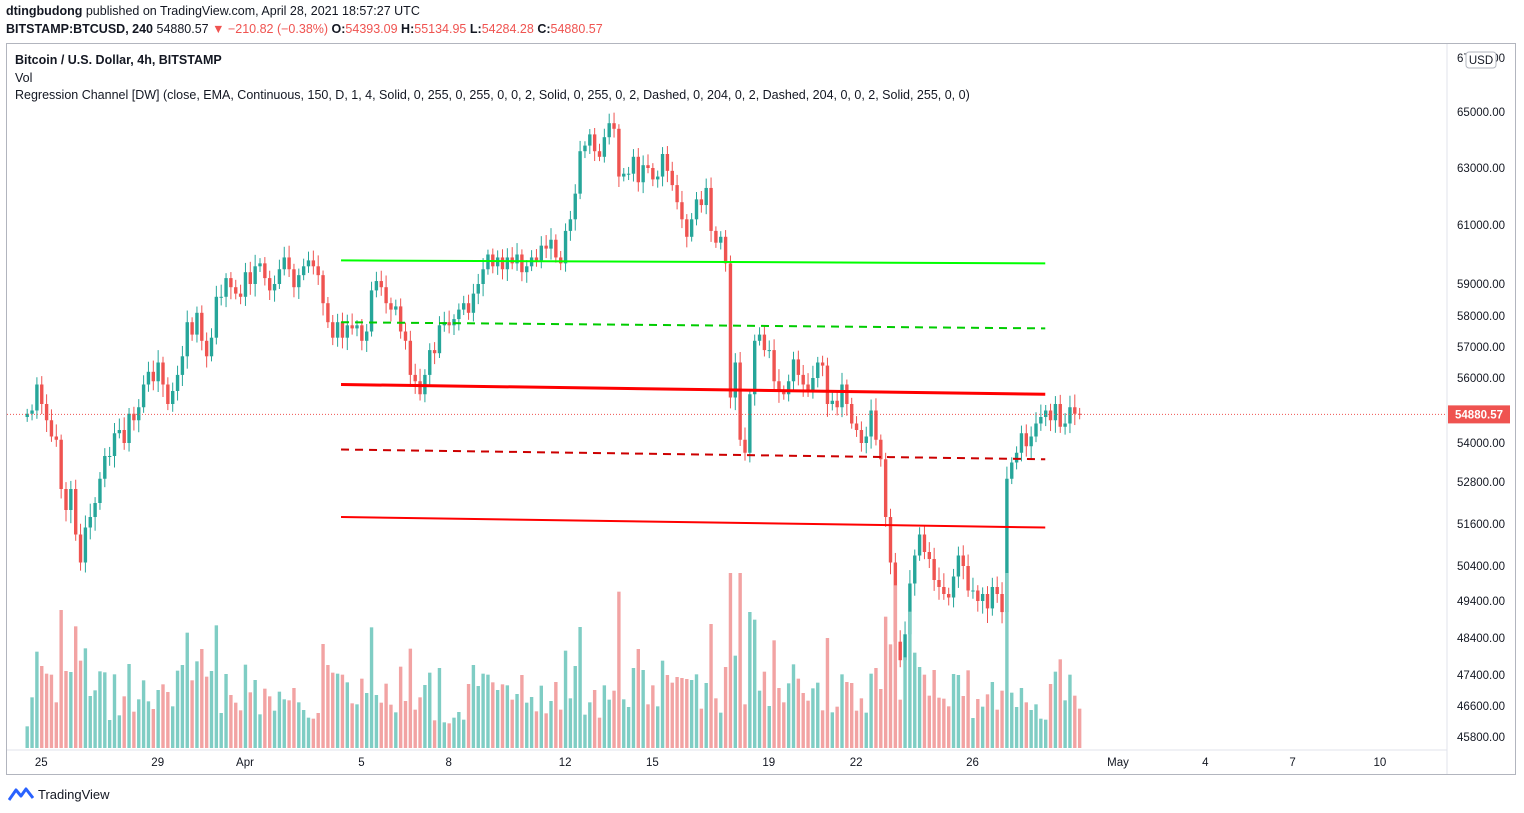 The image size is (1524, 813). What do you see at coordinates (1292, 763) in the screenshot?
I see `x-tick-label: 7` at bounding box center [1292, 763].